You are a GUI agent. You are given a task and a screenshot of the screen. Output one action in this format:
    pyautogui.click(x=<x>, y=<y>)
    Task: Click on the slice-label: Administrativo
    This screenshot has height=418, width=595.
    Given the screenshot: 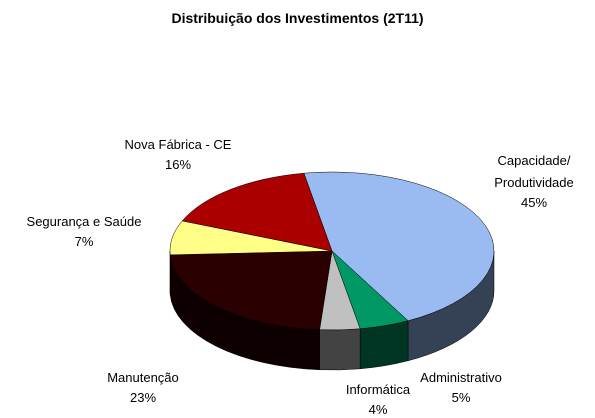 What is the action you would take?
    pyautogui.click(x=461, y=377)
    